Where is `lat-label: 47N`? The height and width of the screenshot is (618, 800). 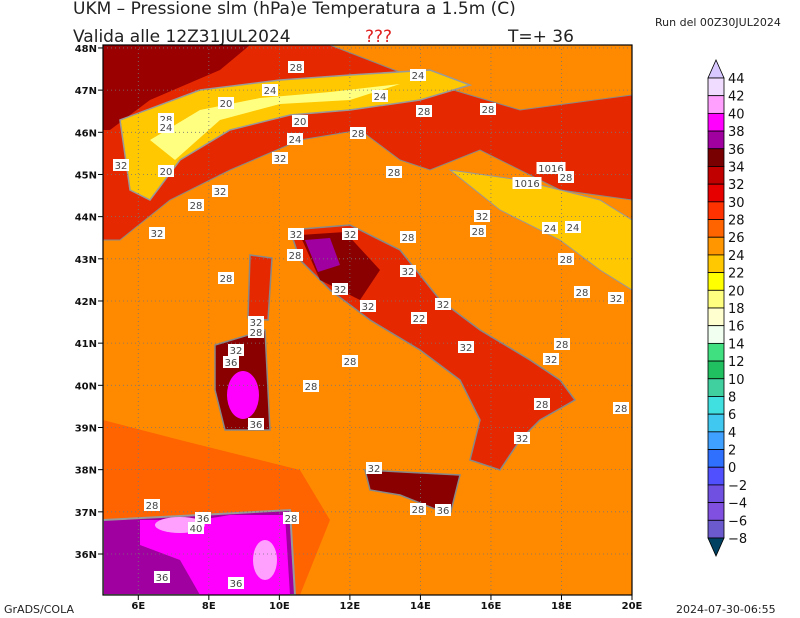 lat-label: 47N is located at coordinates (86, 91).